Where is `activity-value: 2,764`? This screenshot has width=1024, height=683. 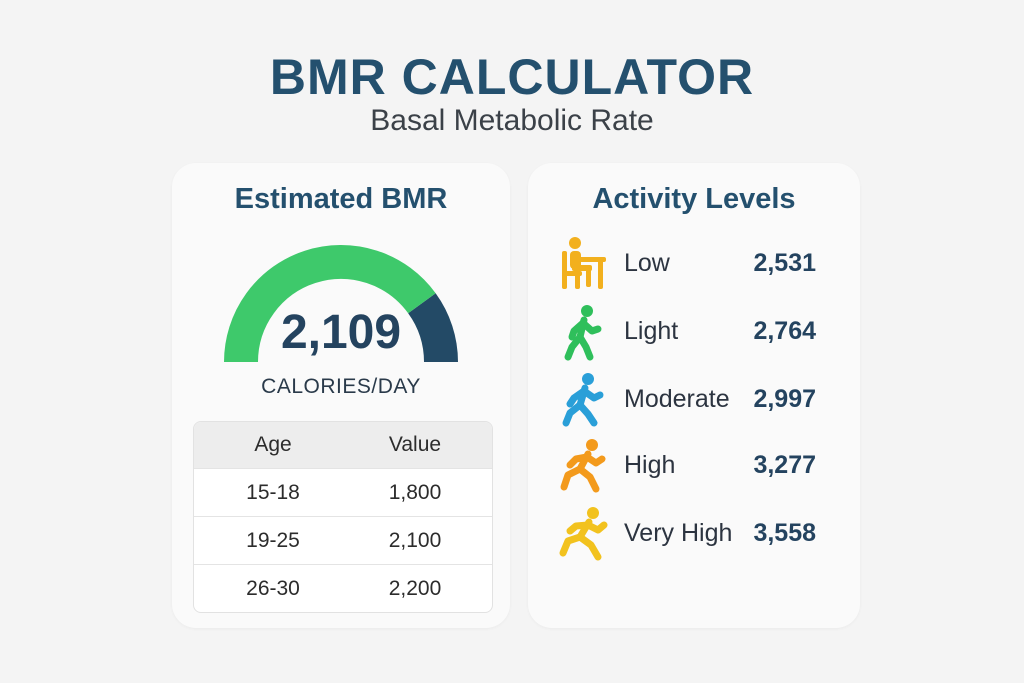
activity-value: 2,764 is located at coordinates (784, 331).